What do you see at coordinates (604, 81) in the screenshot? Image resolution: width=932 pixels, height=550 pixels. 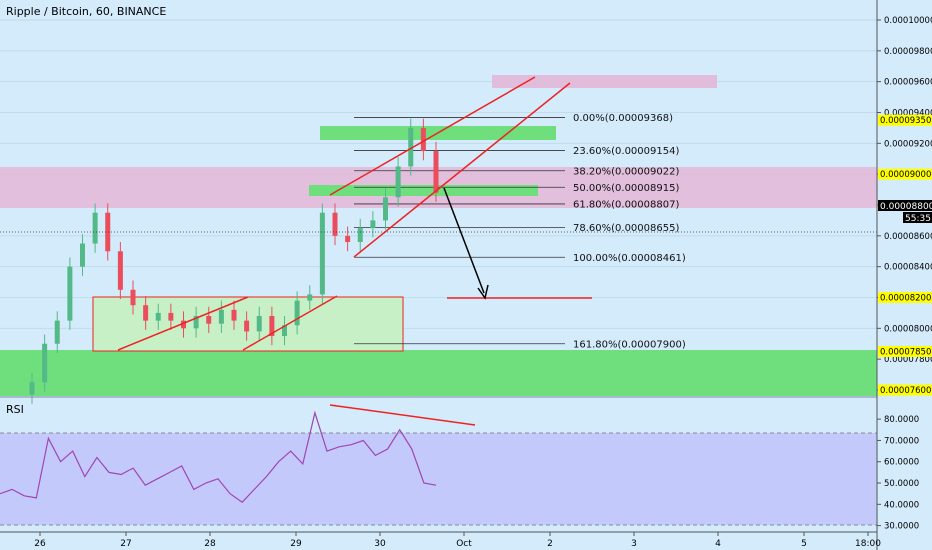 I see `target-zone-top` at bounding box center [604, 81].